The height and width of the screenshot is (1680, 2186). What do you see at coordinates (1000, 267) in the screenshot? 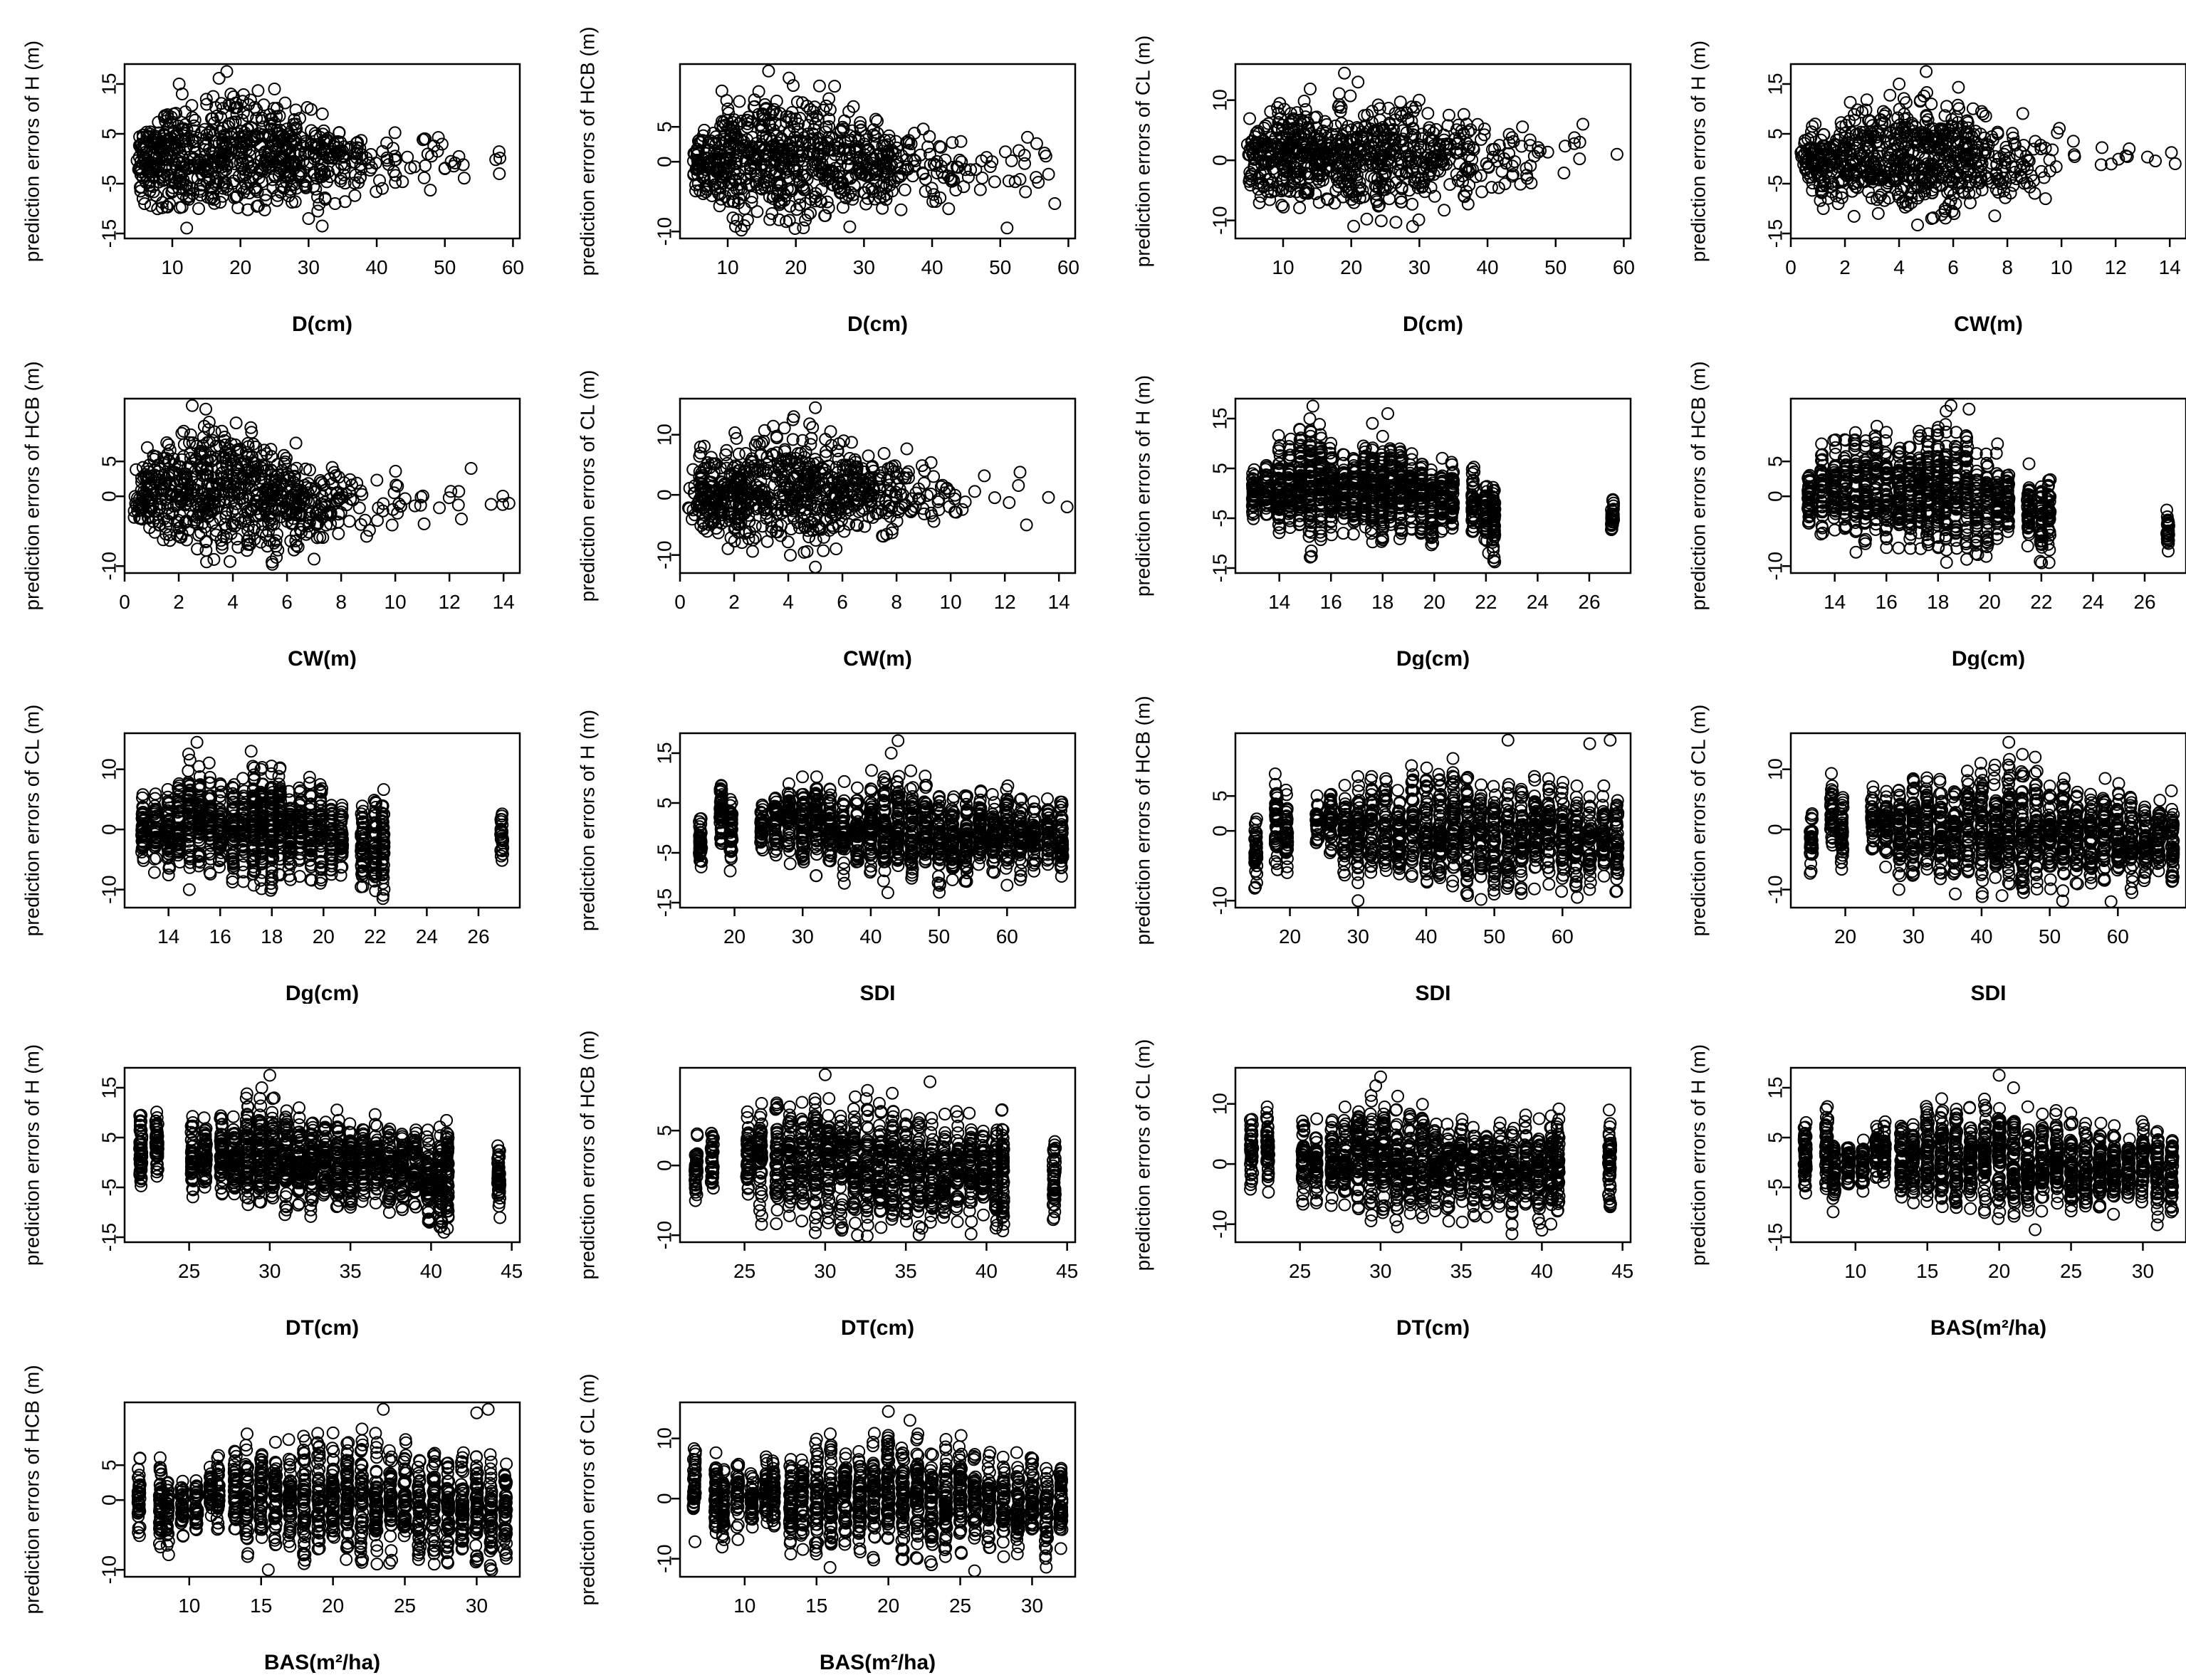
I see `x-tick-label: 50` at bounding box center [1000, 267].